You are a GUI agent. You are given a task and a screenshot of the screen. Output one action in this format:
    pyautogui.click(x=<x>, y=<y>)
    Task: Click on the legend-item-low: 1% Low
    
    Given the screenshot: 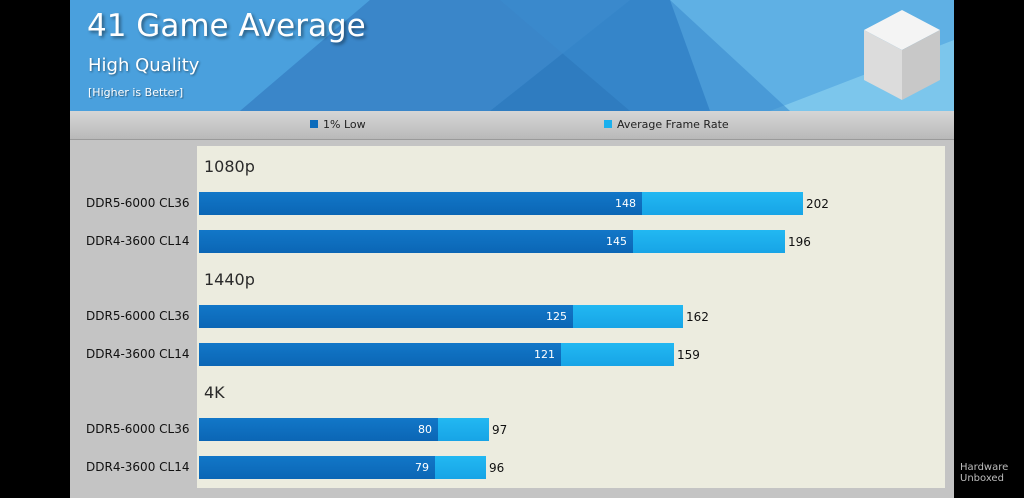 What is the action you would take?
    pyautogui.click(x=338, y=124)
    